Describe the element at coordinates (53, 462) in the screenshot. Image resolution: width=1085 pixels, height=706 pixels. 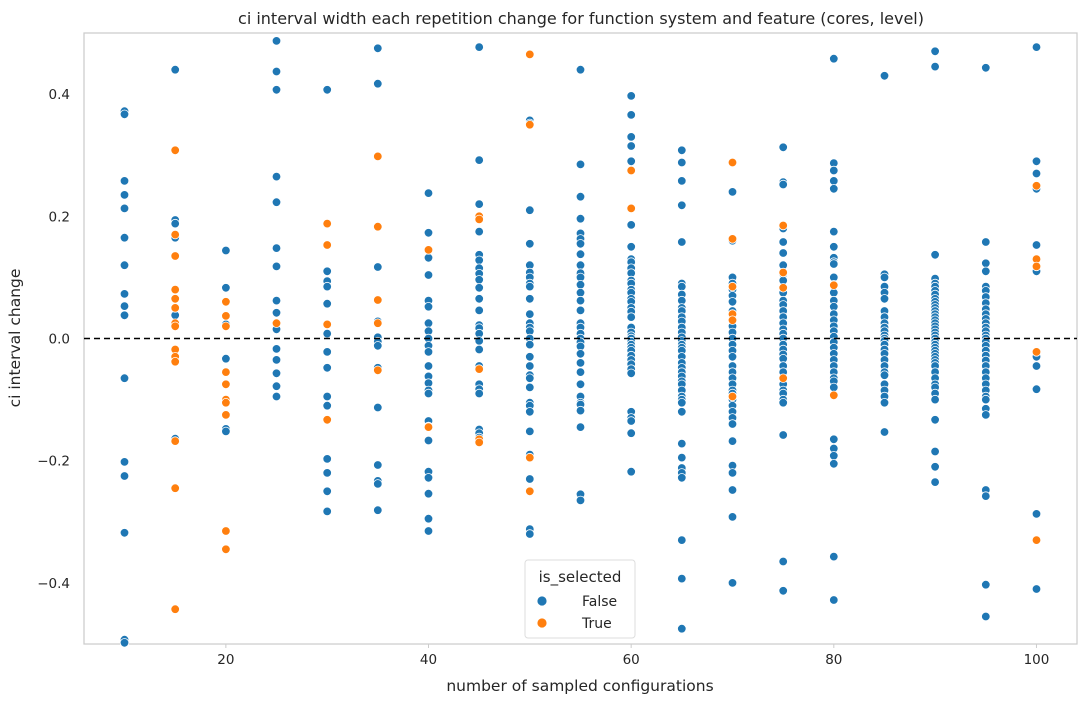
I see `y-tick-label: −0.2` at that location.